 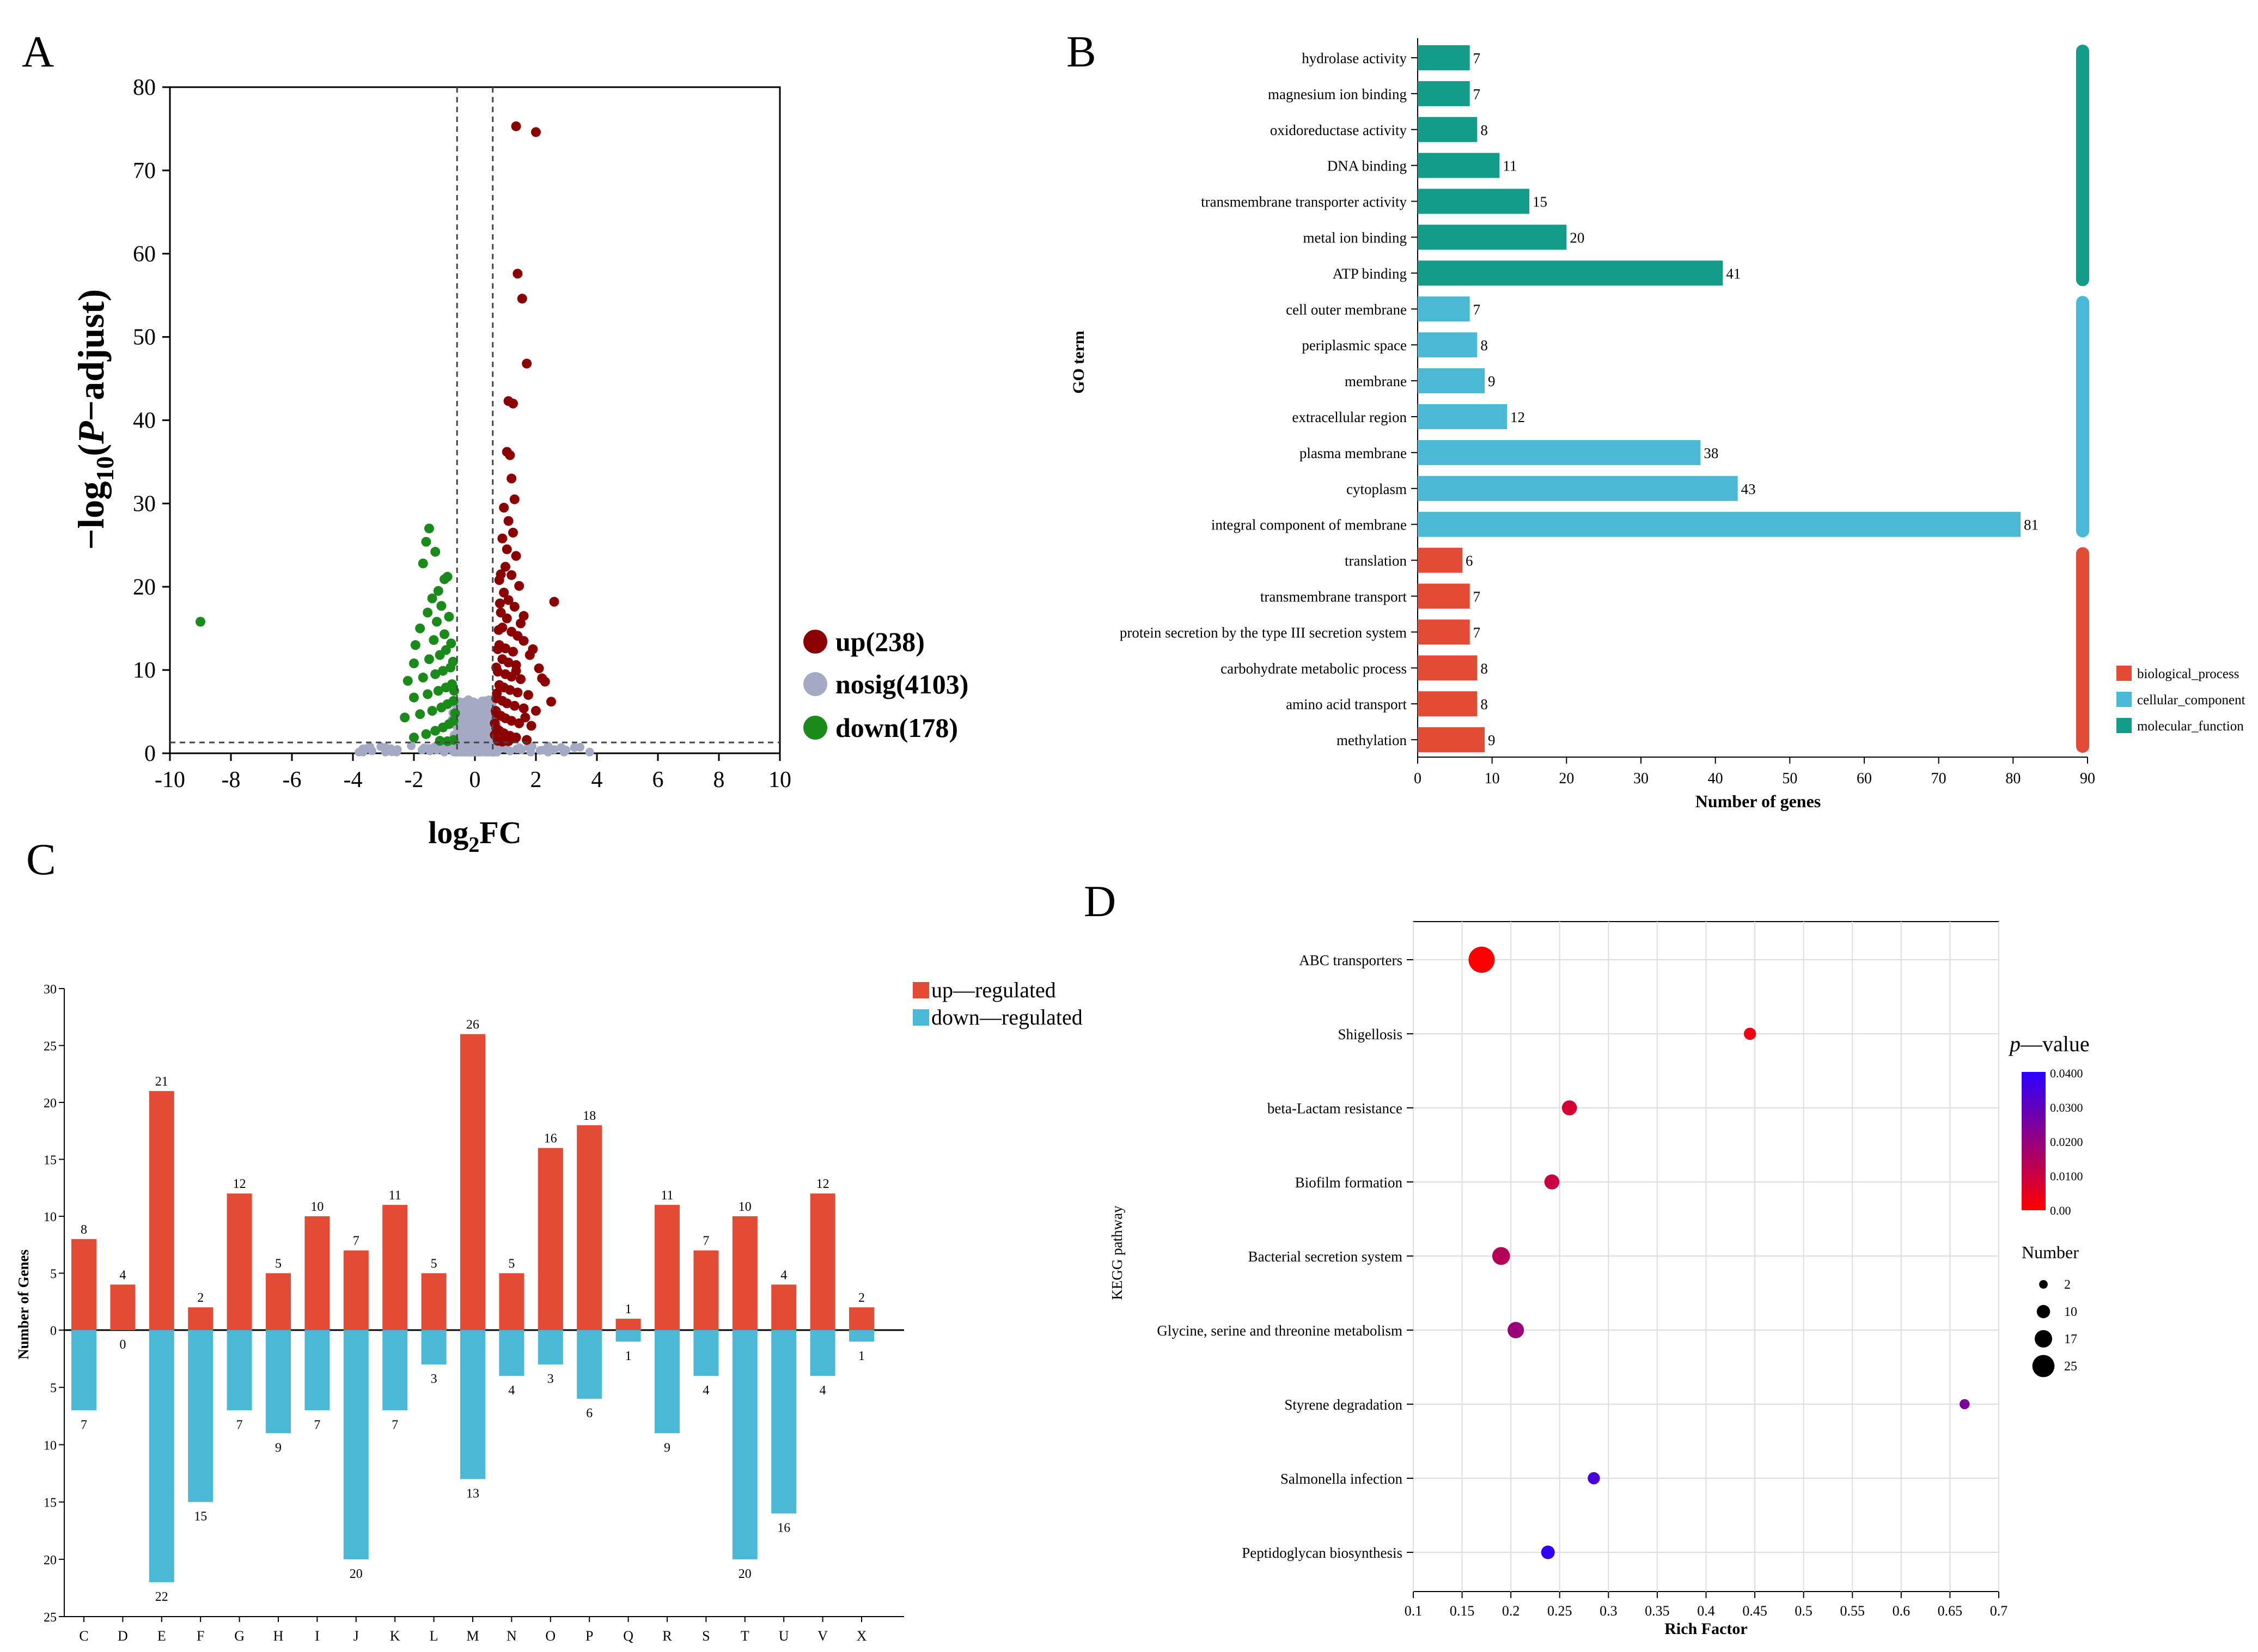 What do you see at coordinates (1559, 1611) in the screenshot?
I see `x-tick-label: 0.25` at bounding box center [1559, 1611].